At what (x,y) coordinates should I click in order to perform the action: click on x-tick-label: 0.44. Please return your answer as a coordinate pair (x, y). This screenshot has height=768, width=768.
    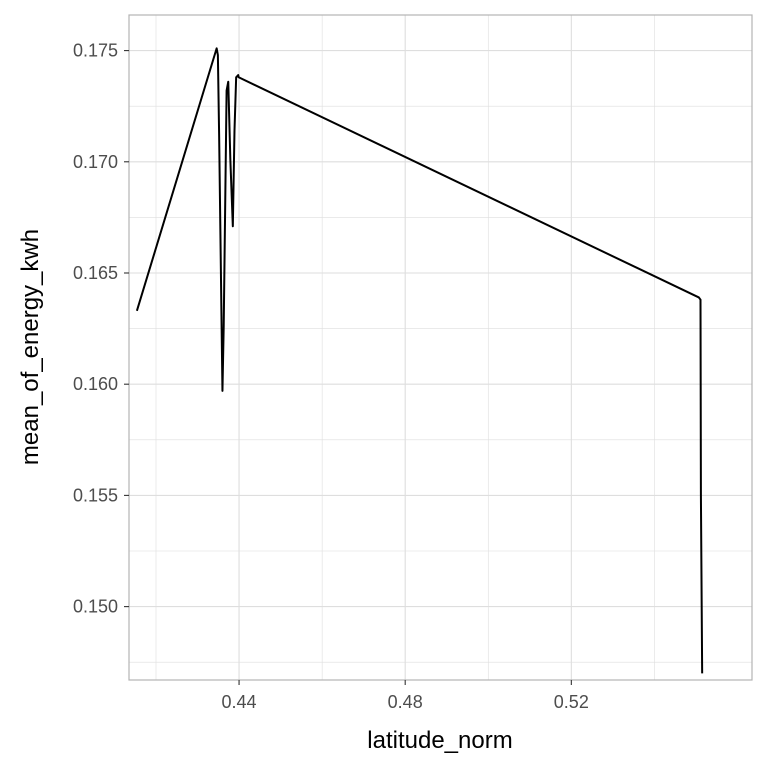
    Looking at the image, I should click on (239, 702).